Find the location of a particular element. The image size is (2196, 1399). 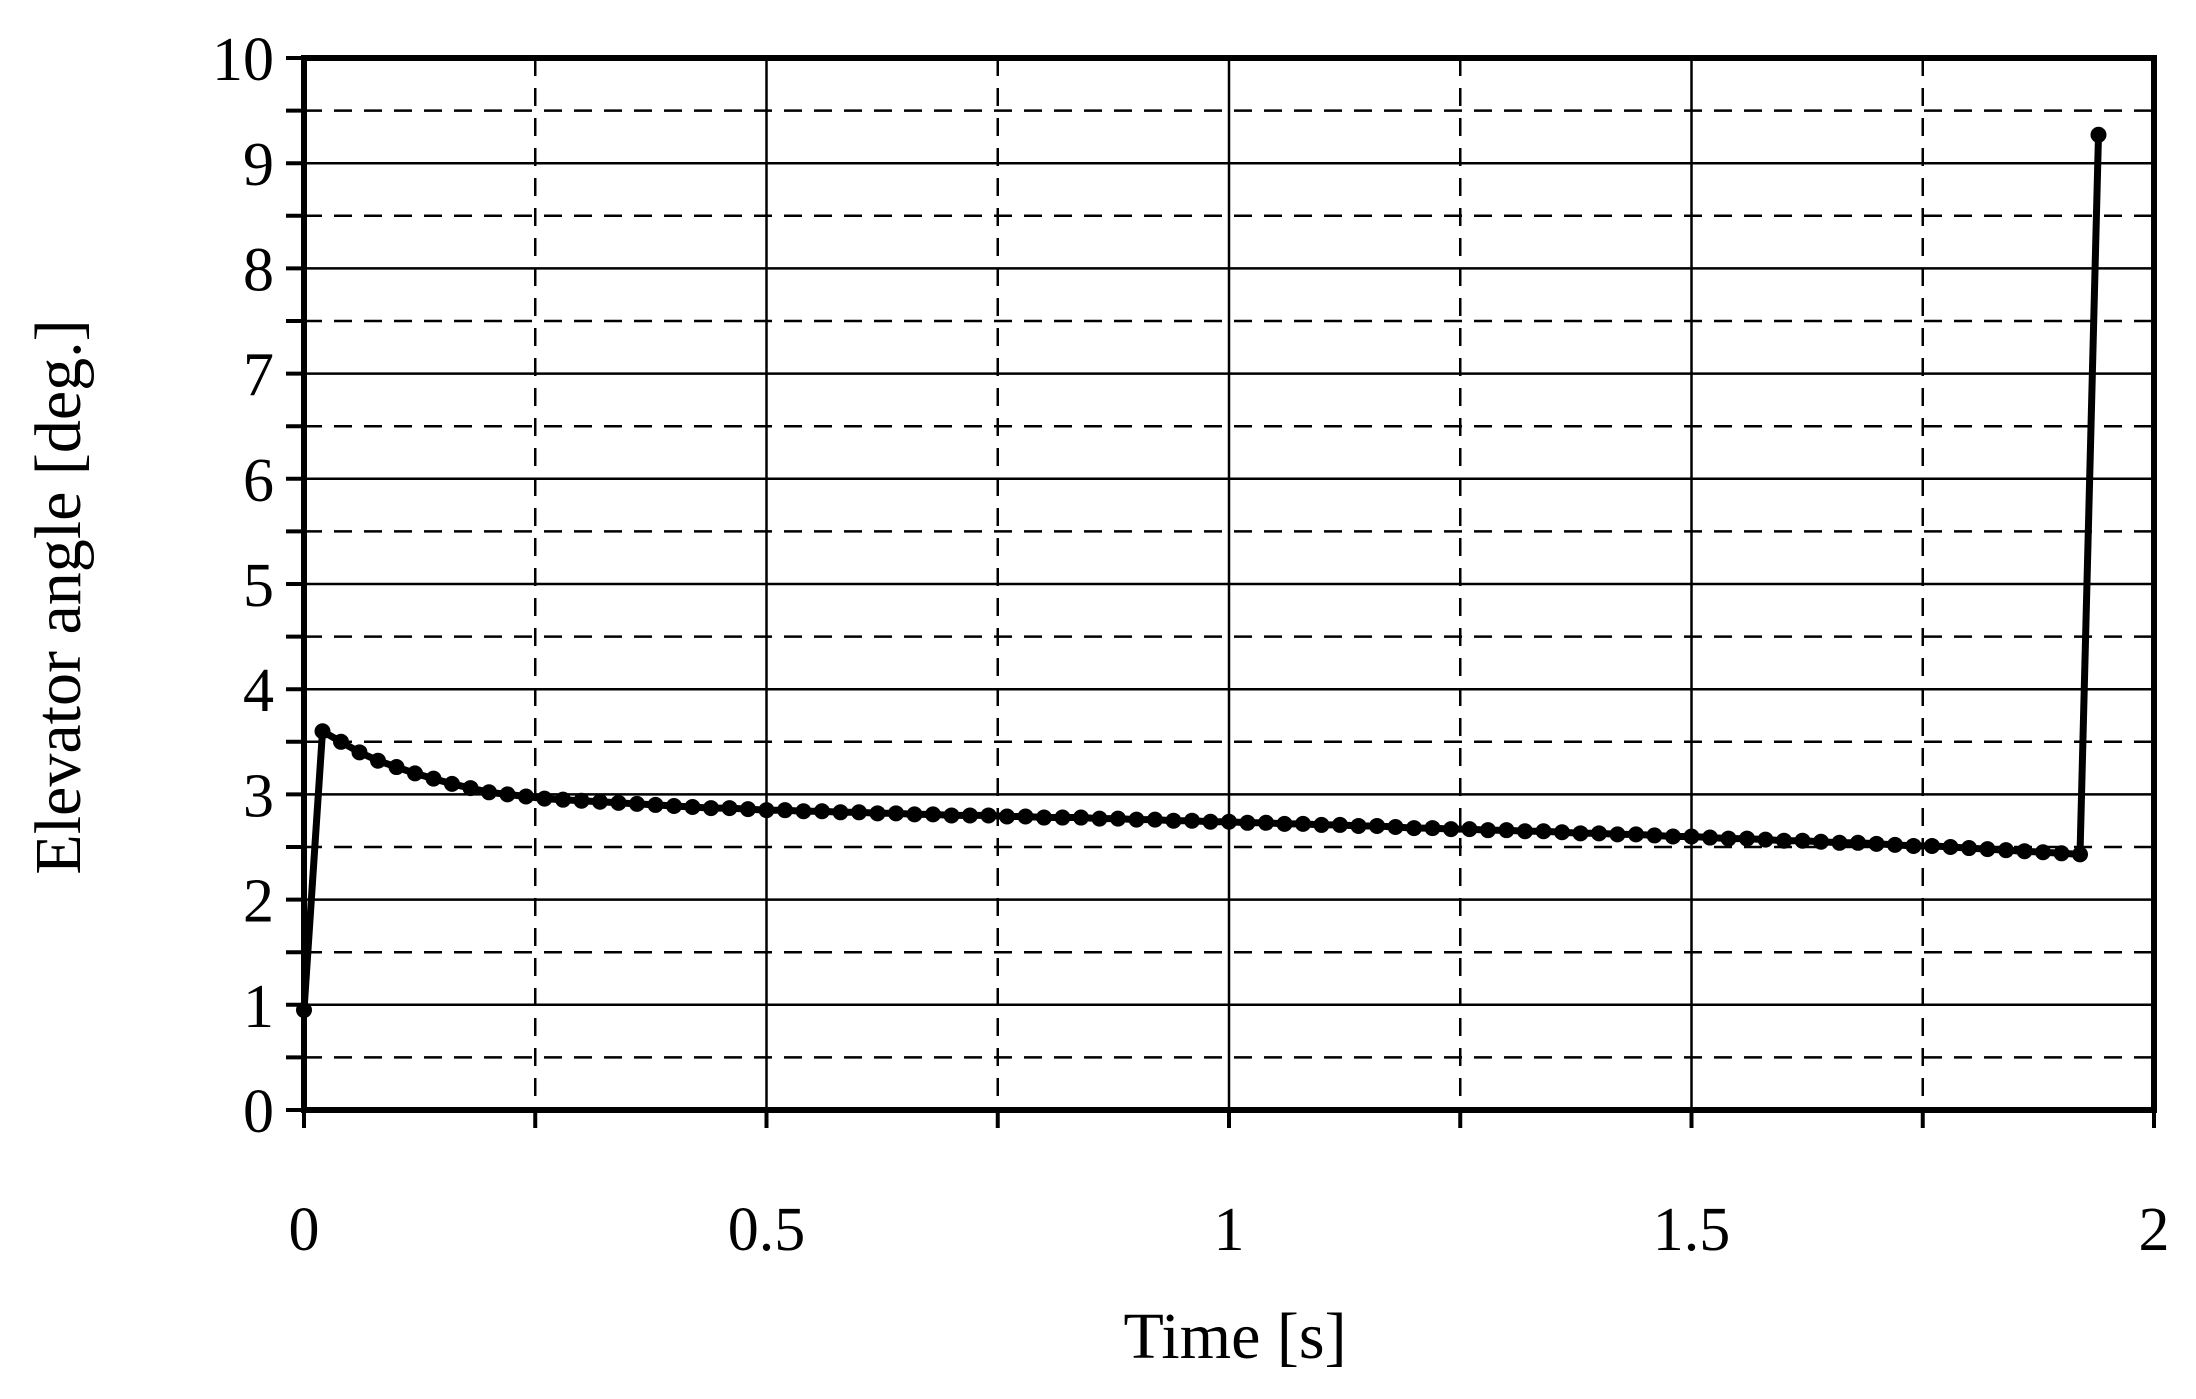

x-tick-label: 2 is located at coordinates (2154, 1230).